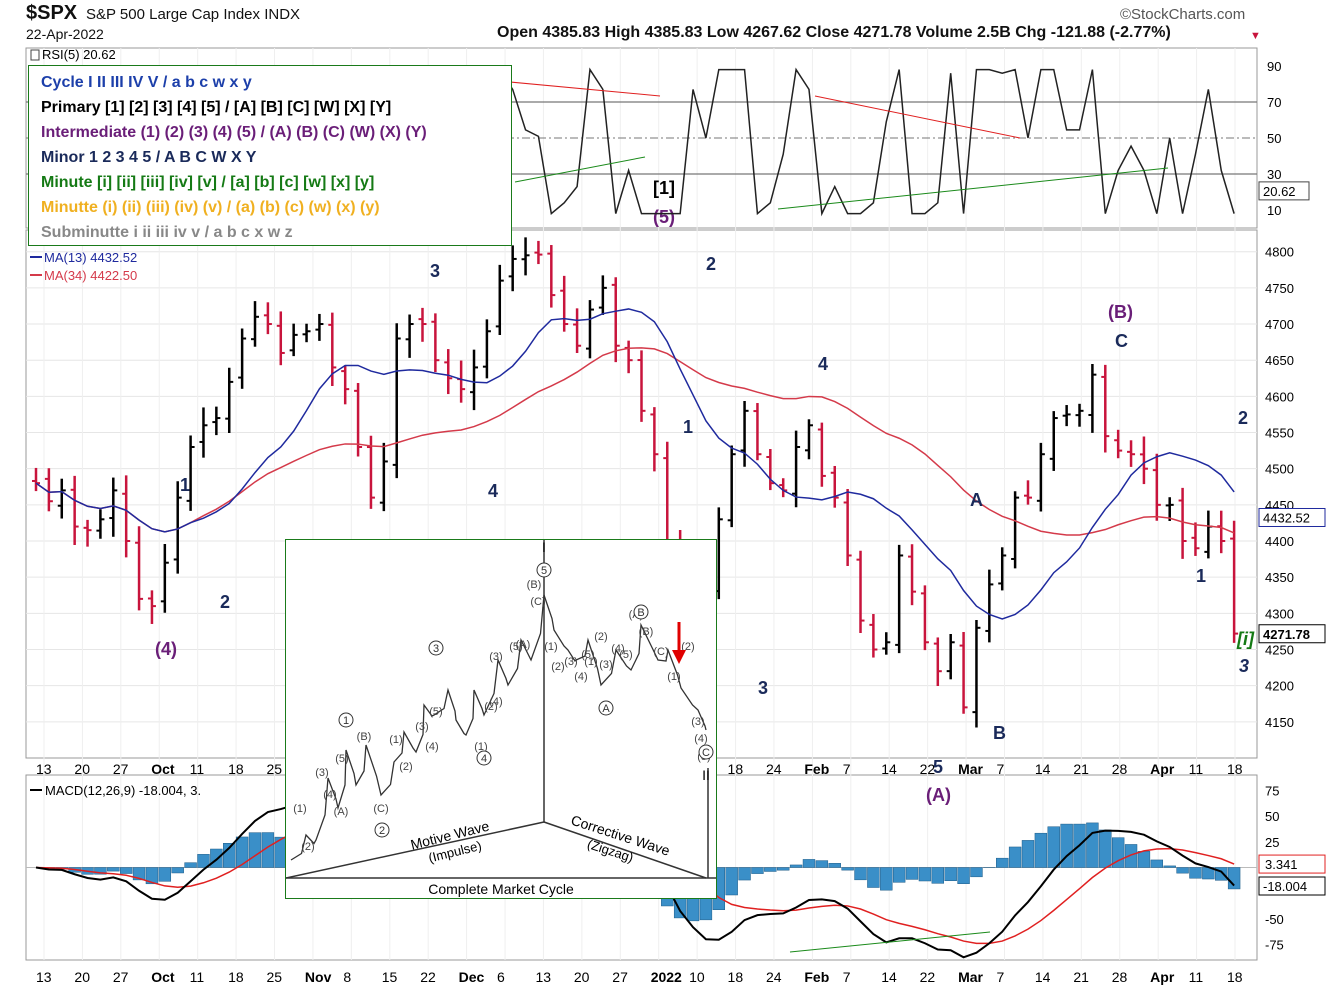 This screenshot has height=990, width=1329. Describe the element at coordinates (166, 649) in the screenshot. I see `wave-label-1: (4)` at that location.